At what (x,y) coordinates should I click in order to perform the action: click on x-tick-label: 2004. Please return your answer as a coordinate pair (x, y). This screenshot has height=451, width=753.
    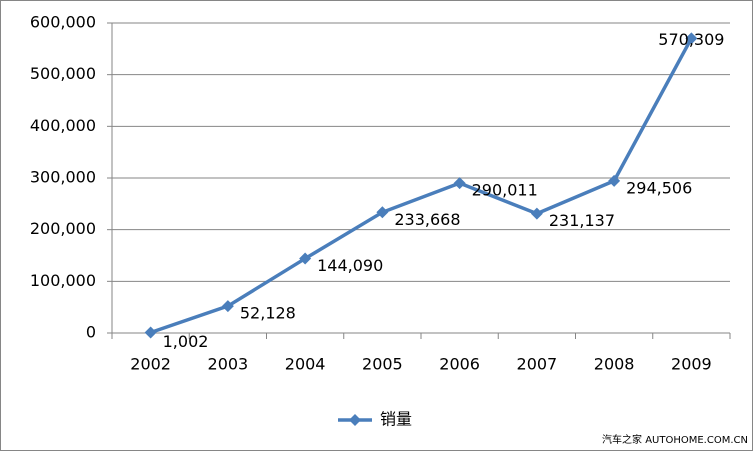
    Looking at the image, I should click on (305, 364).